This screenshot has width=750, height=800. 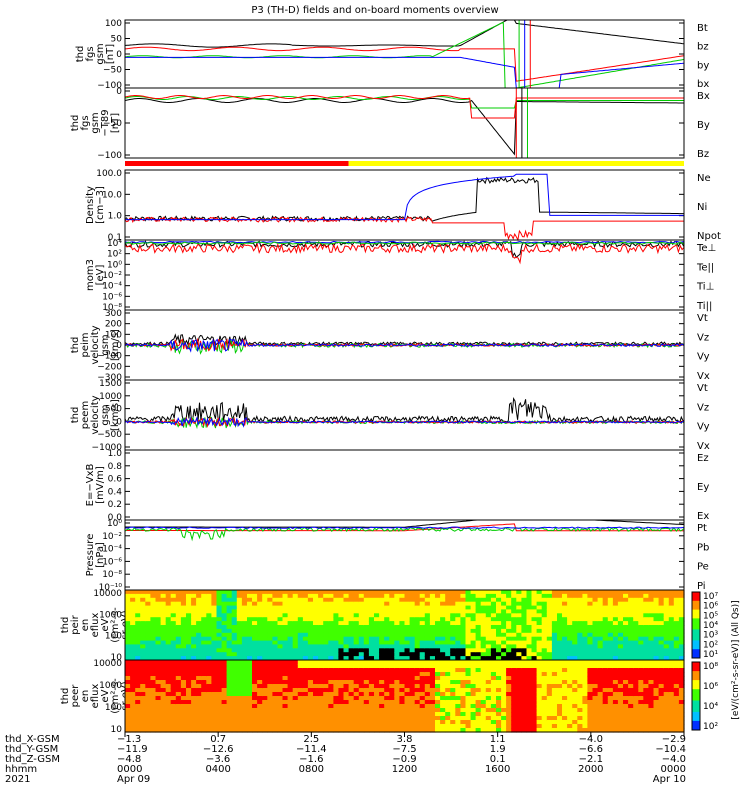 I want to click on y-tick-label: −100, so click(x=109, y=86).